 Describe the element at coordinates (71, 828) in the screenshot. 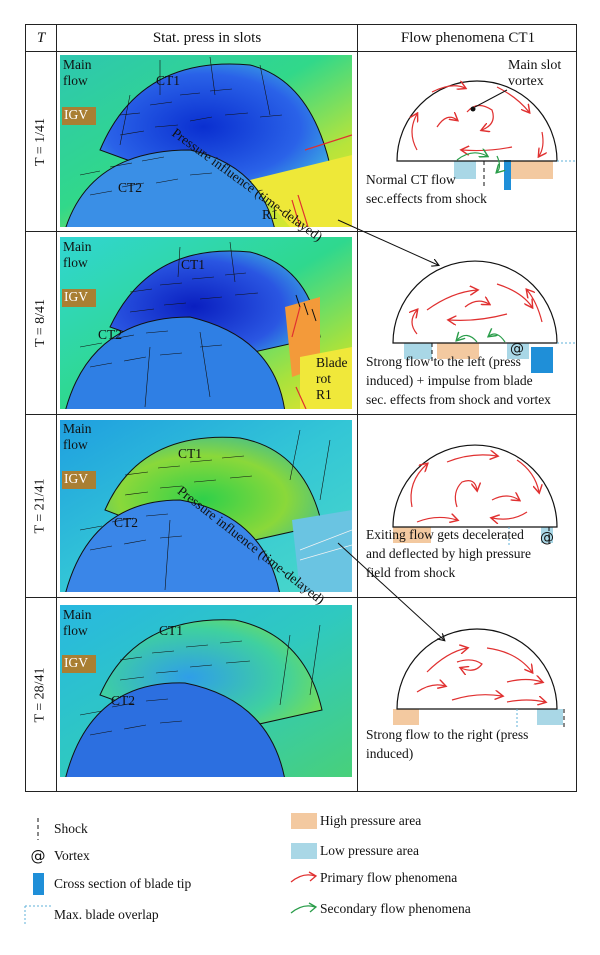

I see `legend-shock-label: Shock` at that location.